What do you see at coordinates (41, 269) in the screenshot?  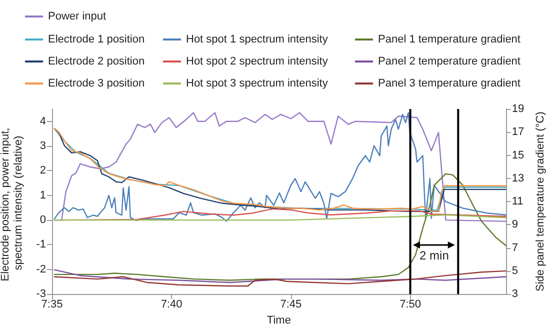 I see `y-tick-label: -2` at bounding box center [41, 269].